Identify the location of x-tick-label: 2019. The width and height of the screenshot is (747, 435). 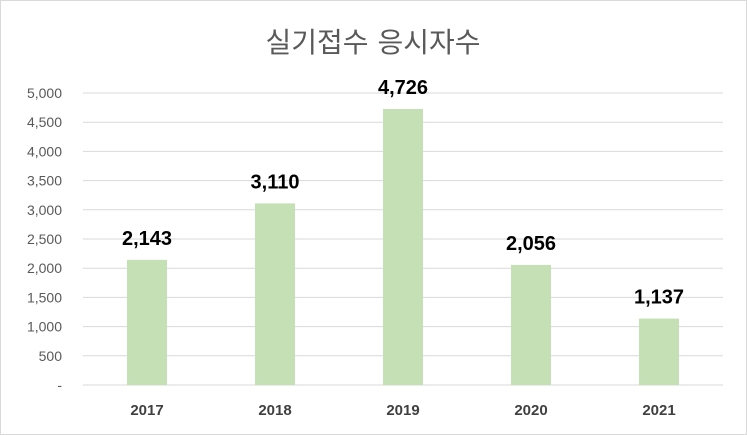
(402, 410).